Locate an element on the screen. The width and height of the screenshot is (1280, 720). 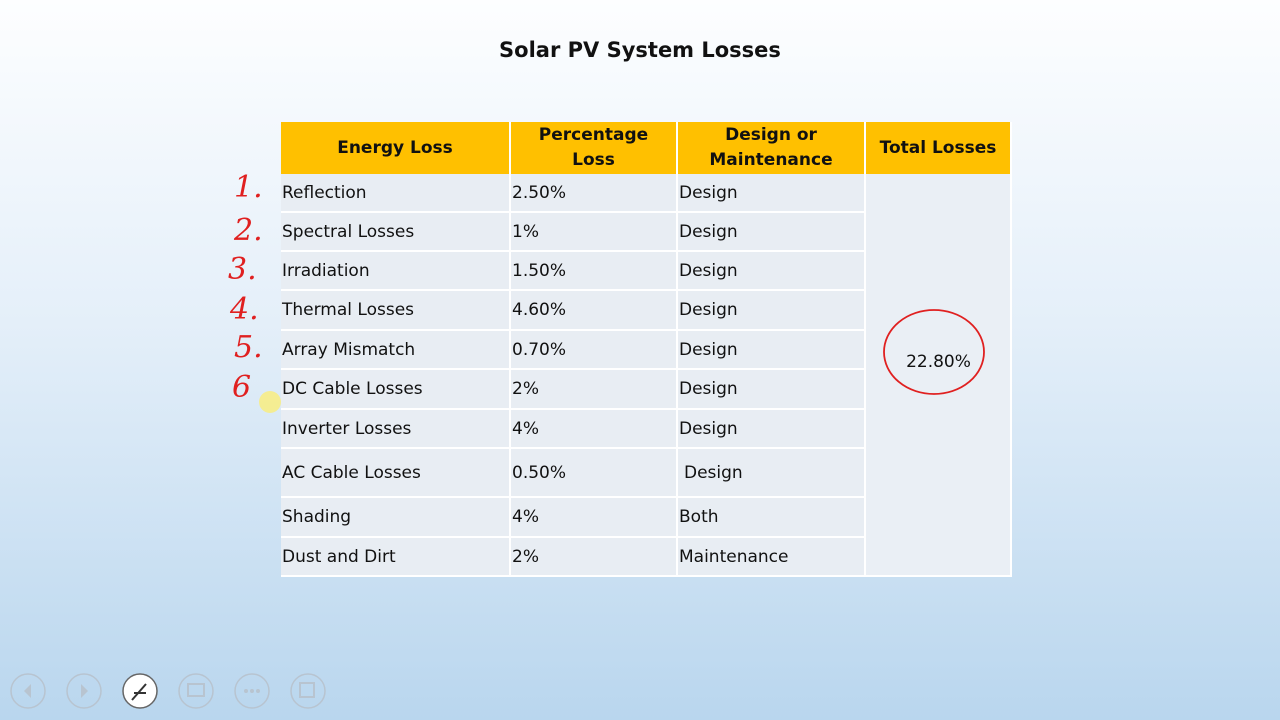
handwritten-number: 4. is located at coordinates (244, 309).